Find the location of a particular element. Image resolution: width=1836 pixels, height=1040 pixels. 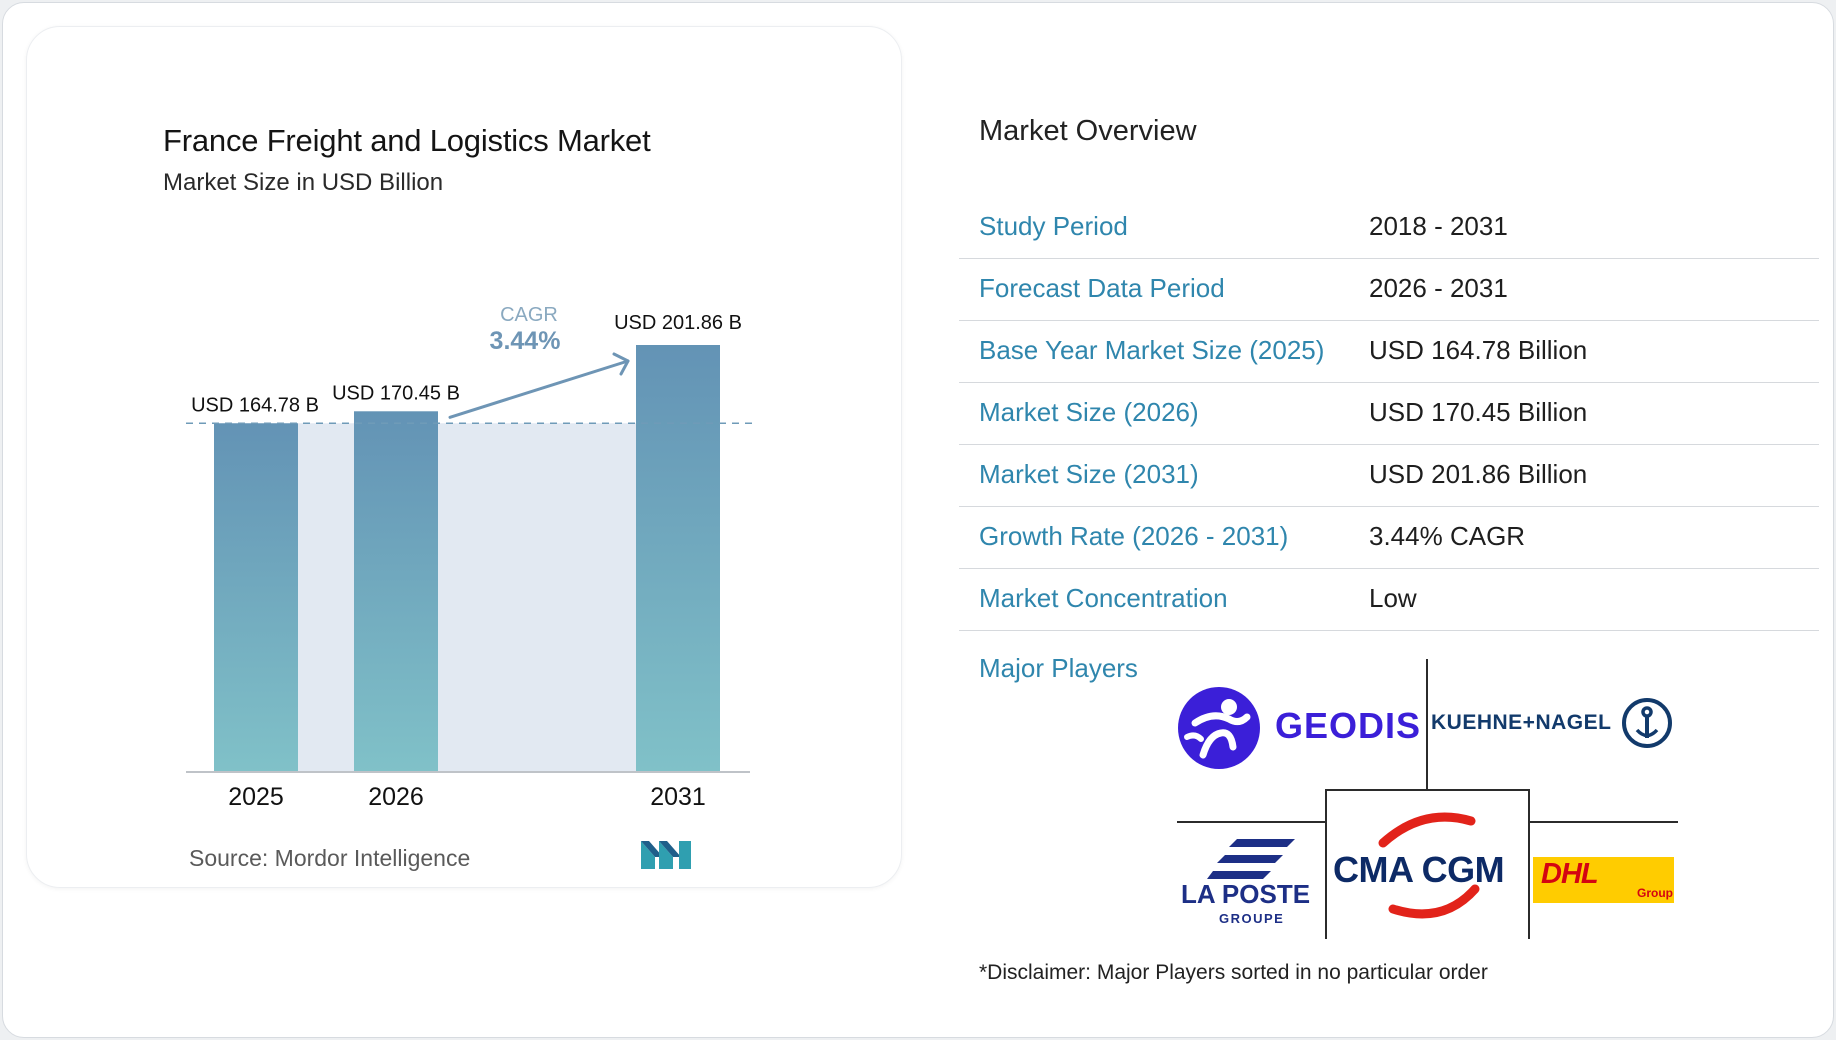

cma-cgm-swoosh-icon is located at coordinates (1429, 865).